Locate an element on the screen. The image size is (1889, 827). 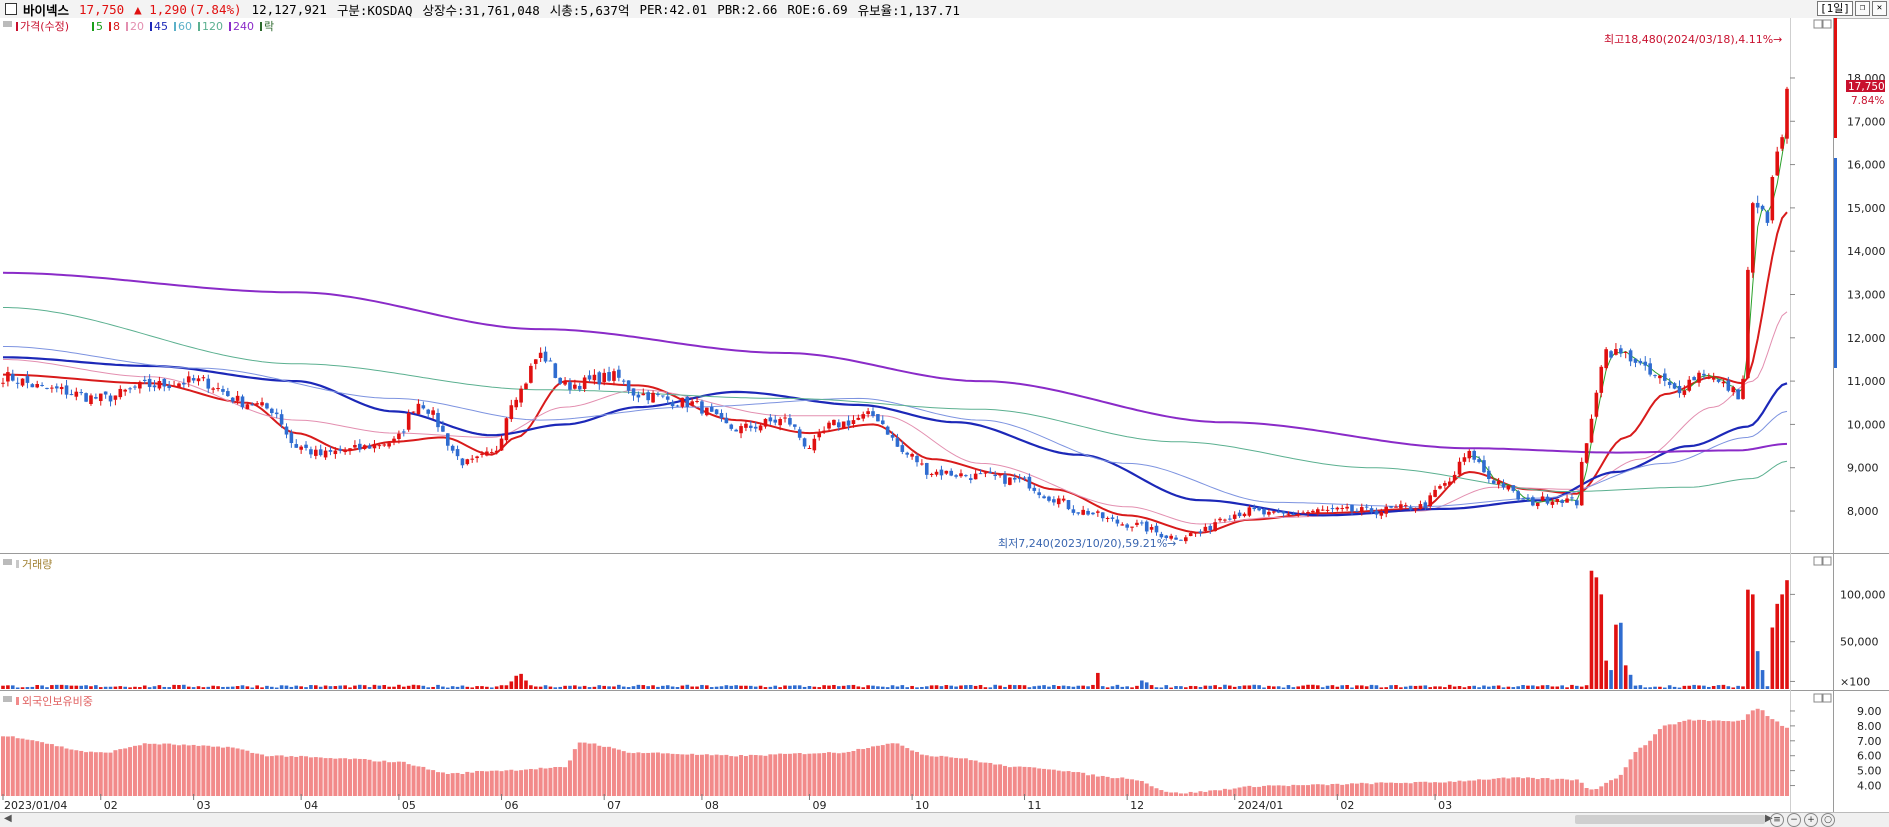
scroll-left-icon: ◀ is located at coordinates (8, 818).